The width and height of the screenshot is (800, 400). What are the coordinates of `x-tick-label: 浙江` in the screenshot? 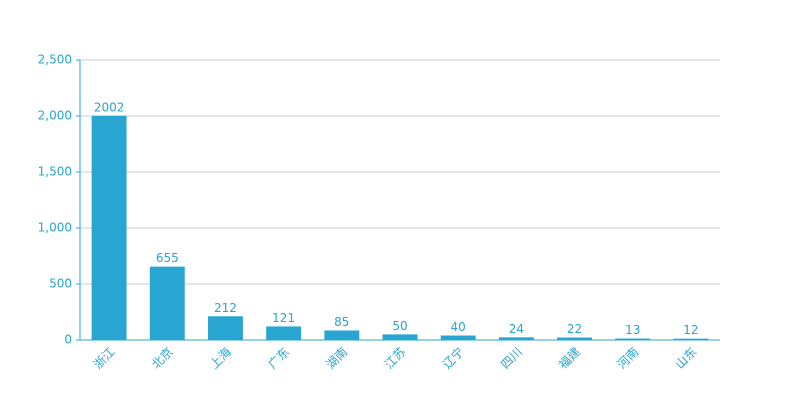 It's located at (104, 358).